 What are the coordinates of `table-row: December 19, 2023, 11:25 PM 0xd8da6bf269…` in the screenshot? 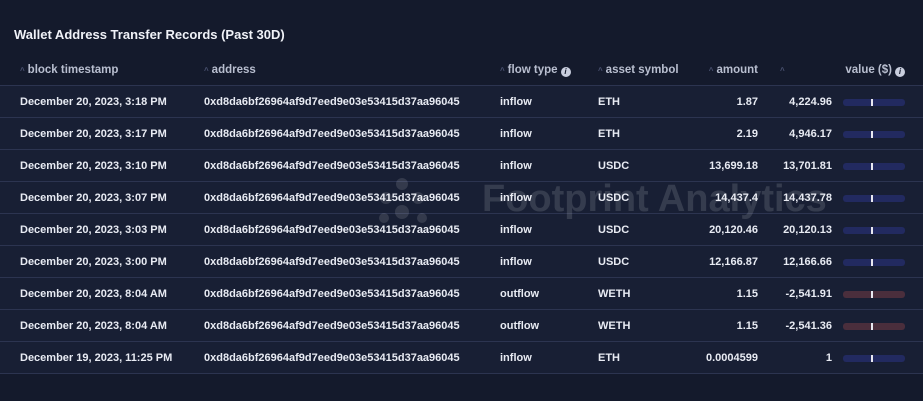 It's located at (461, 358).